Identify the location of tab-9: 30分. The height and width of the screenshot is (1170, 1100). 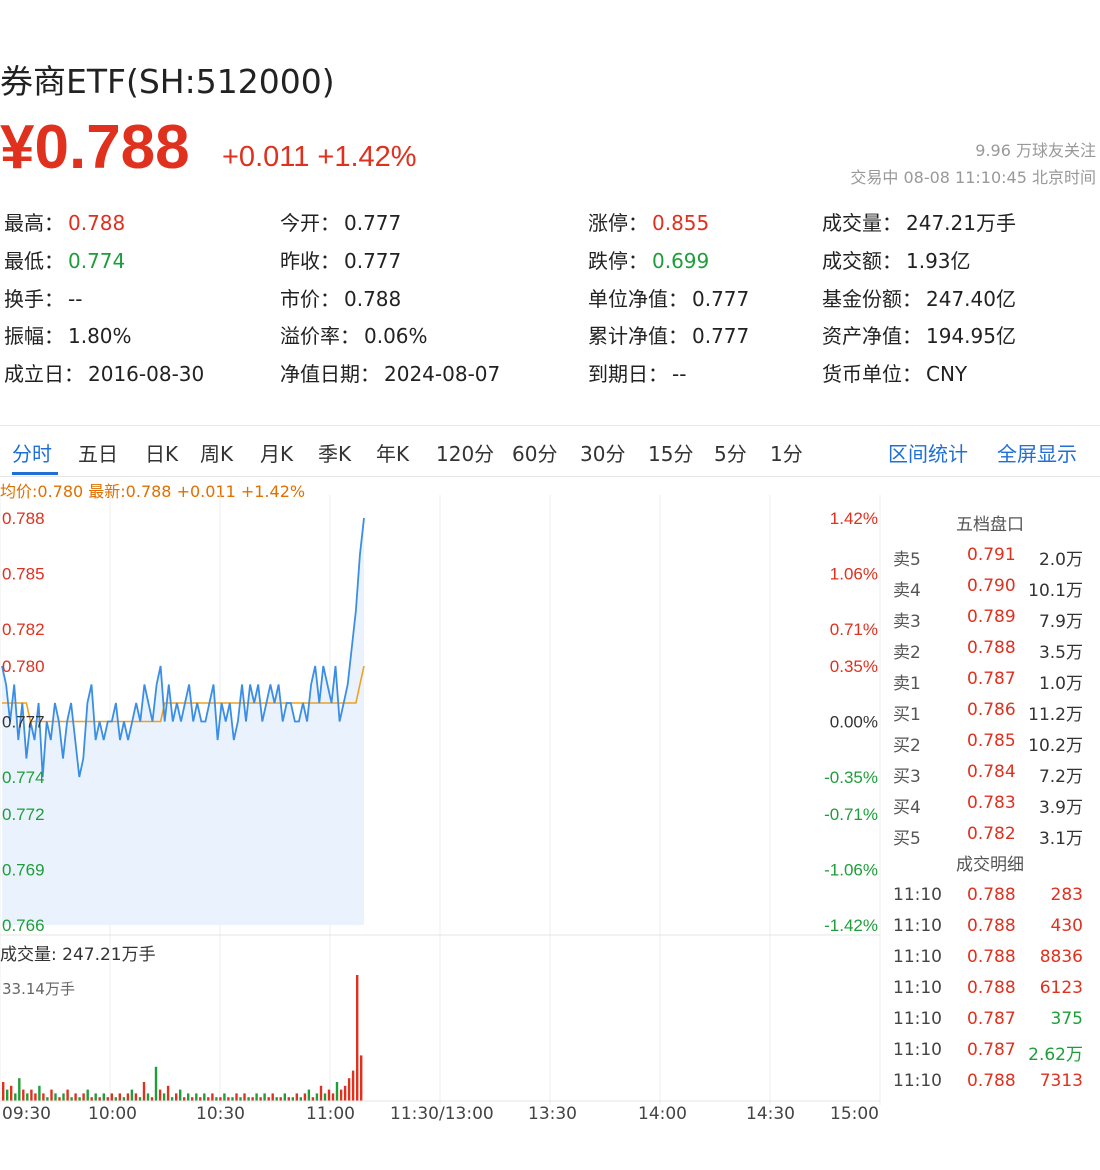
(603, 454).